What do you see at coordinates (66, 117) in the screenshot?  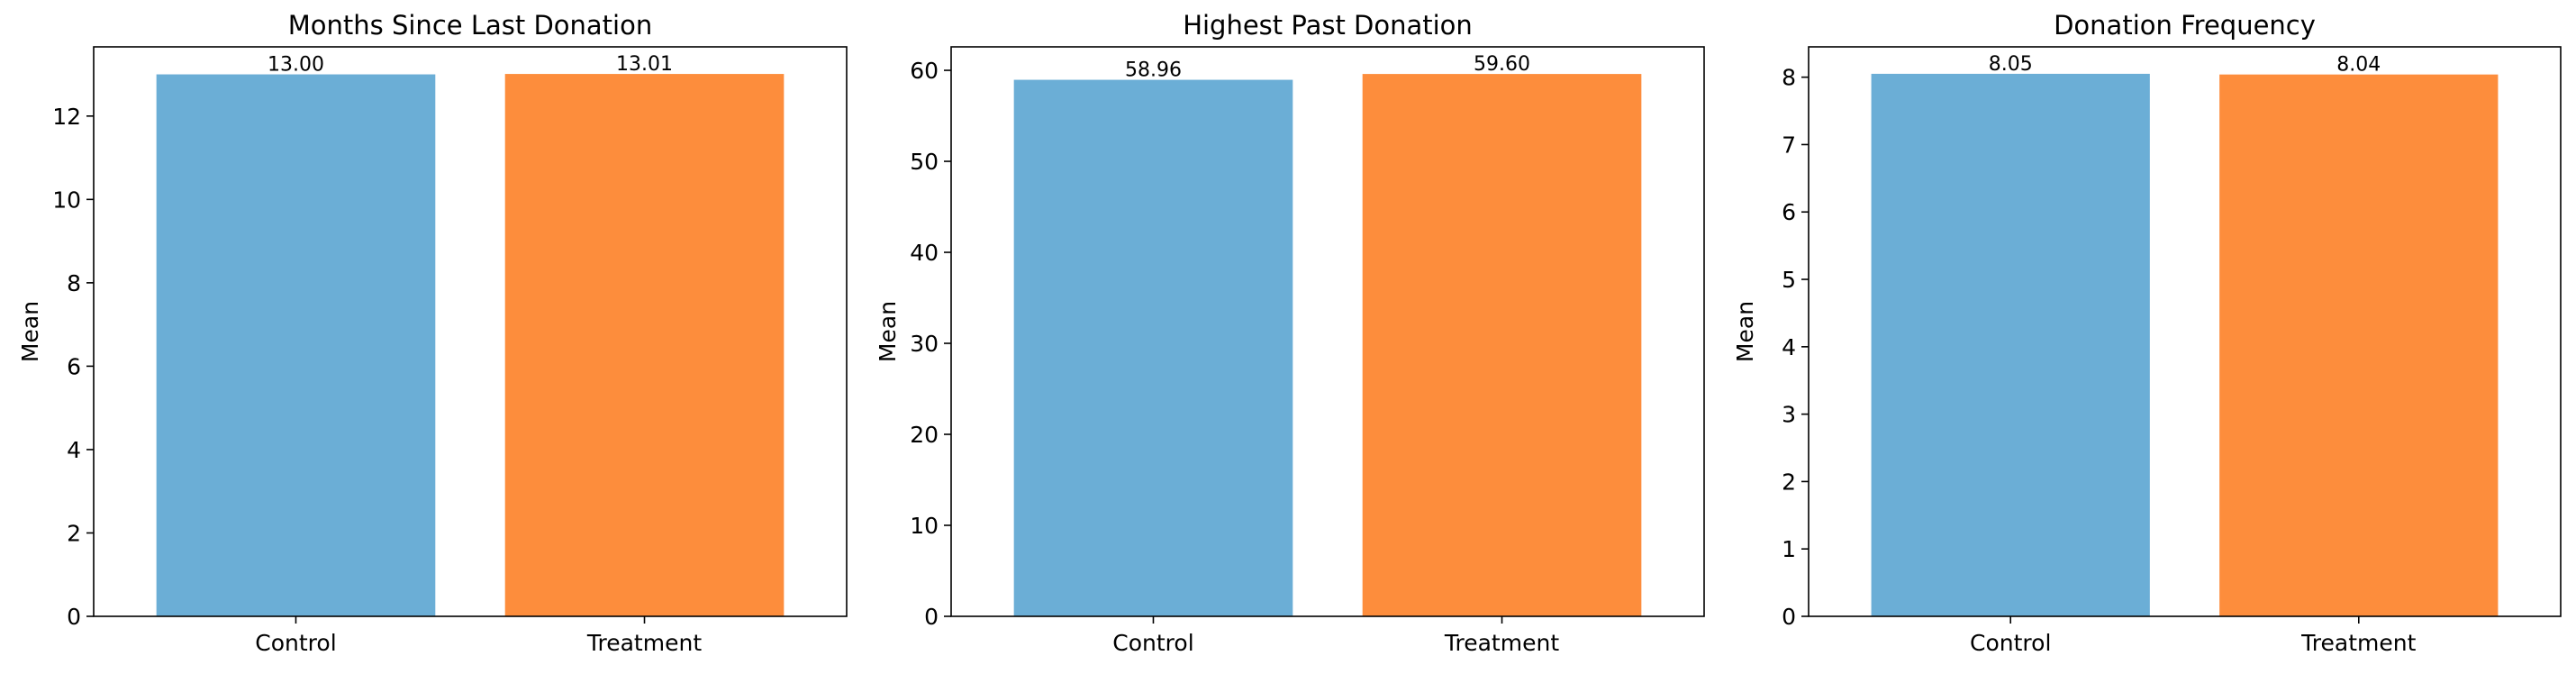 I see `y-tick-label: 12` at bounding box center [66, 117].